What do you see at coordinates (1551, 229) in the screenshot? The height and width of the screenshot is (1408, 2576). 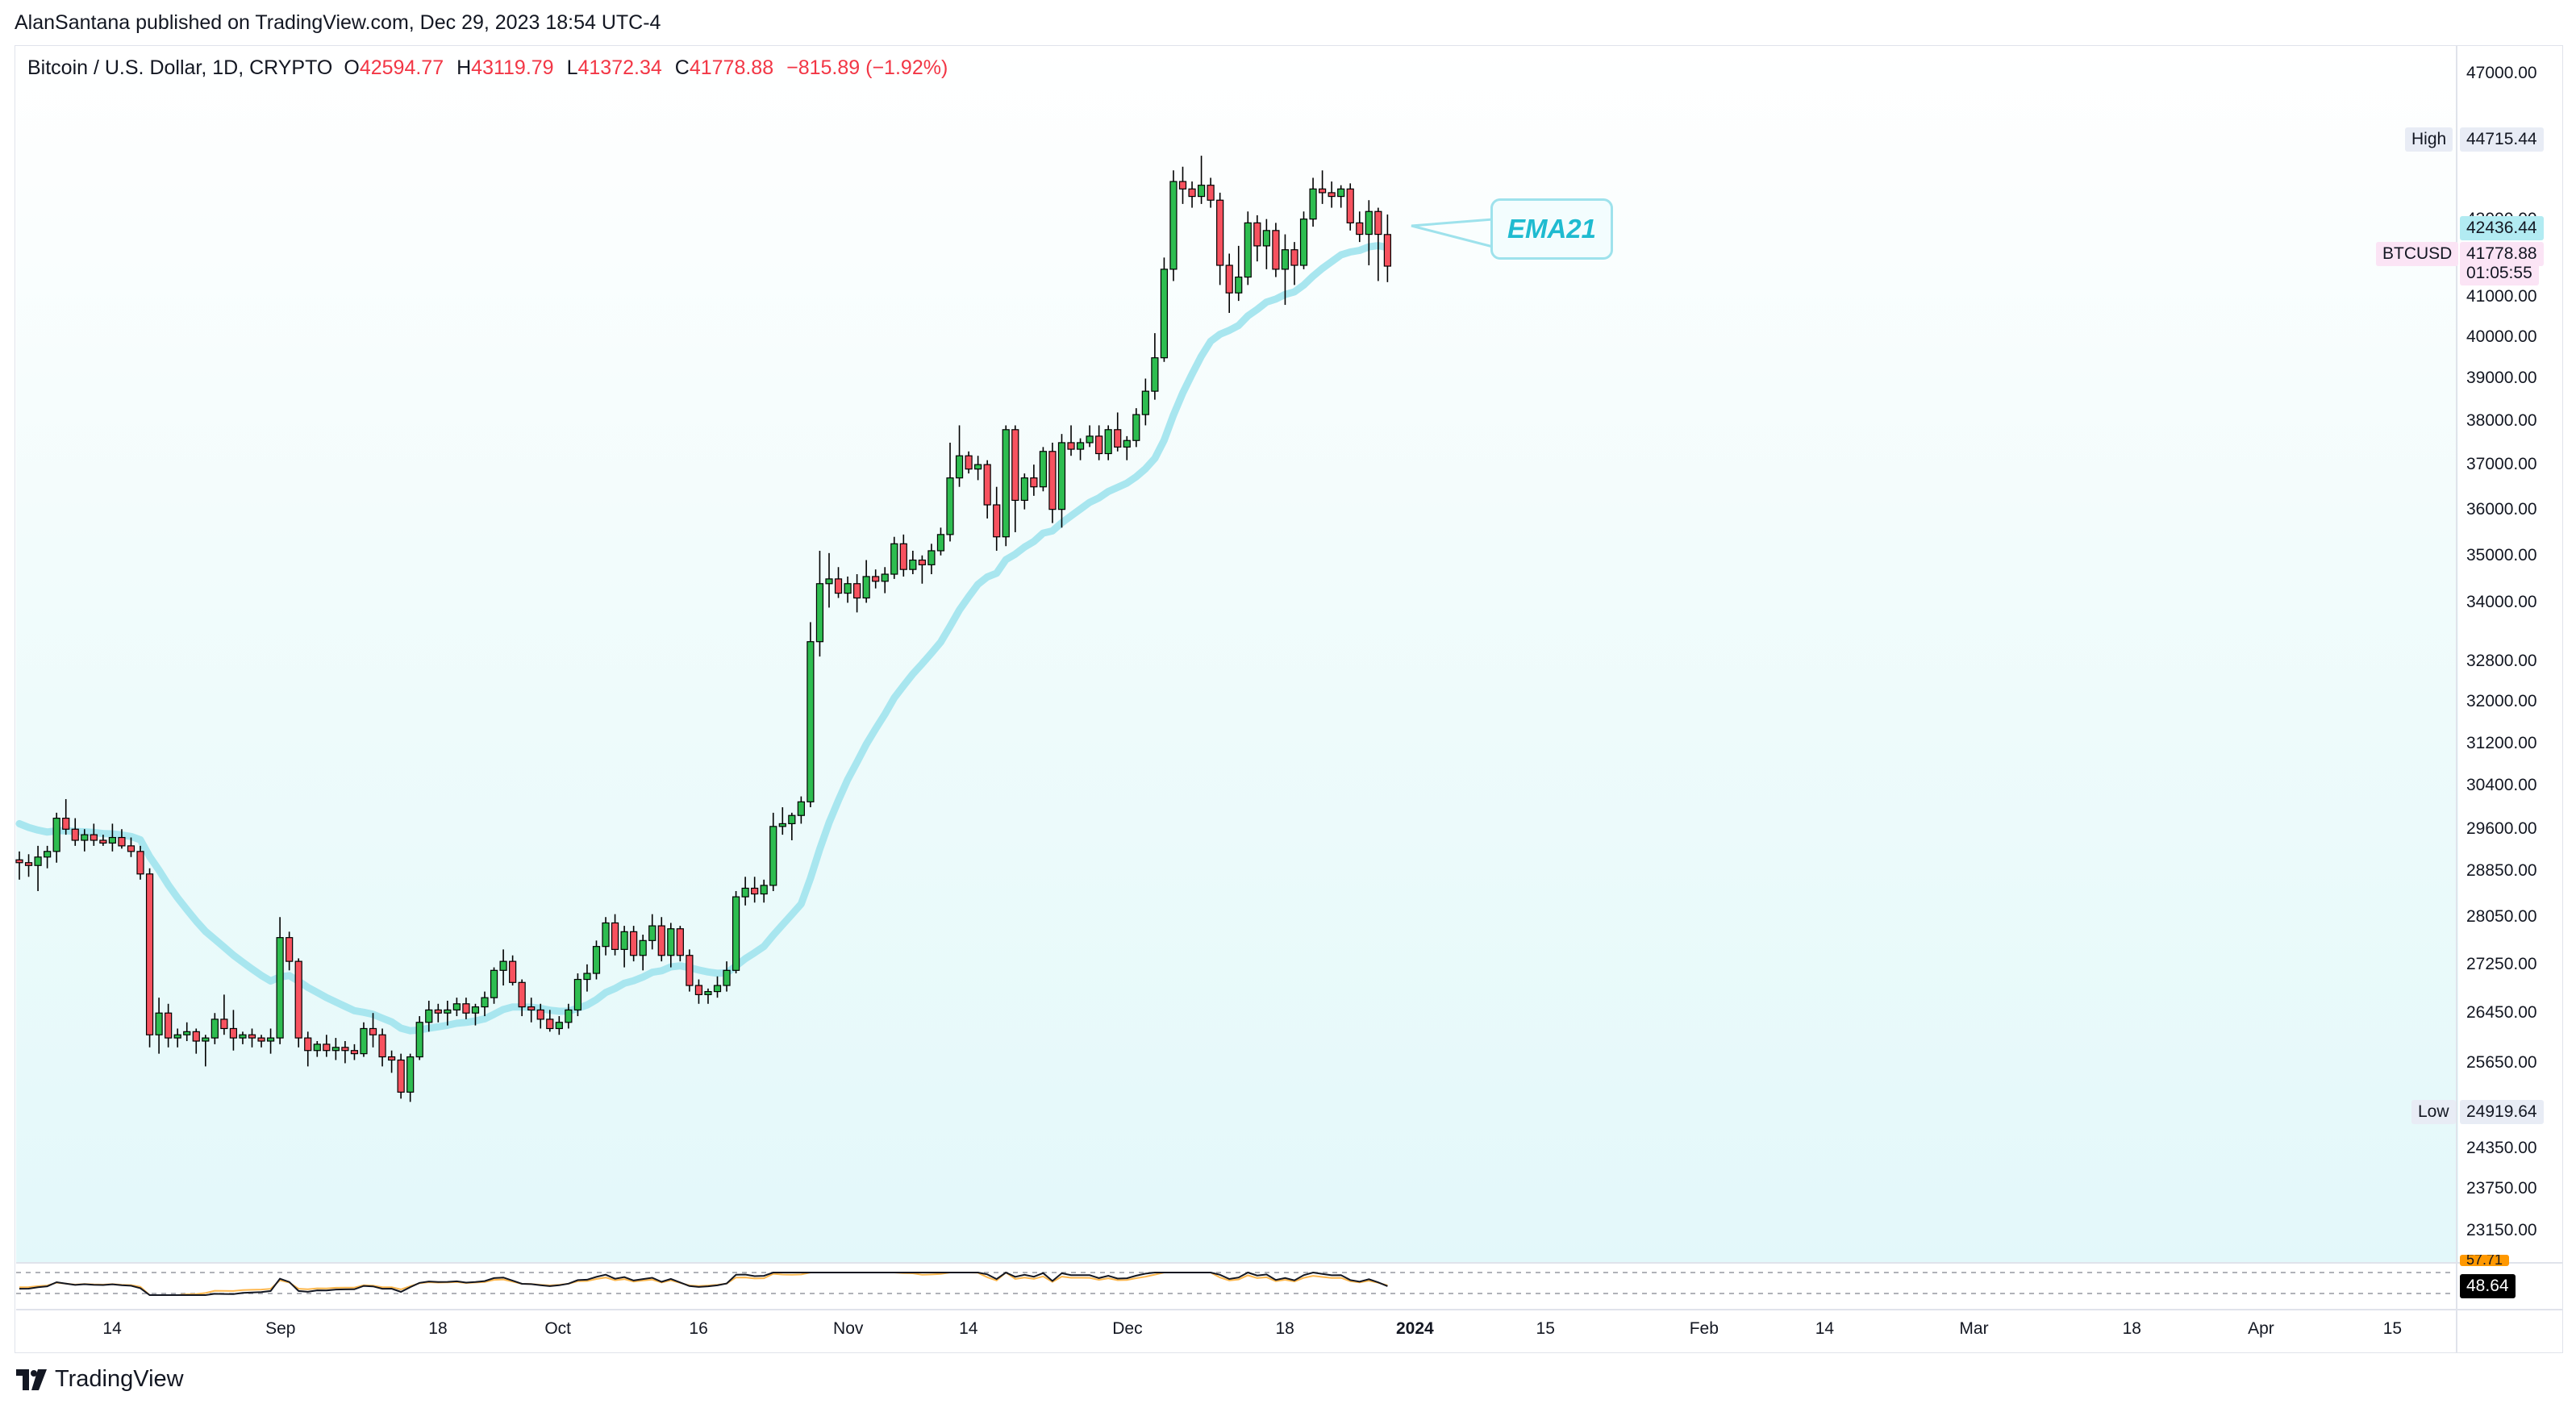 I see `ema21-annotation: EMA21` at bounding box center [1551, 229].